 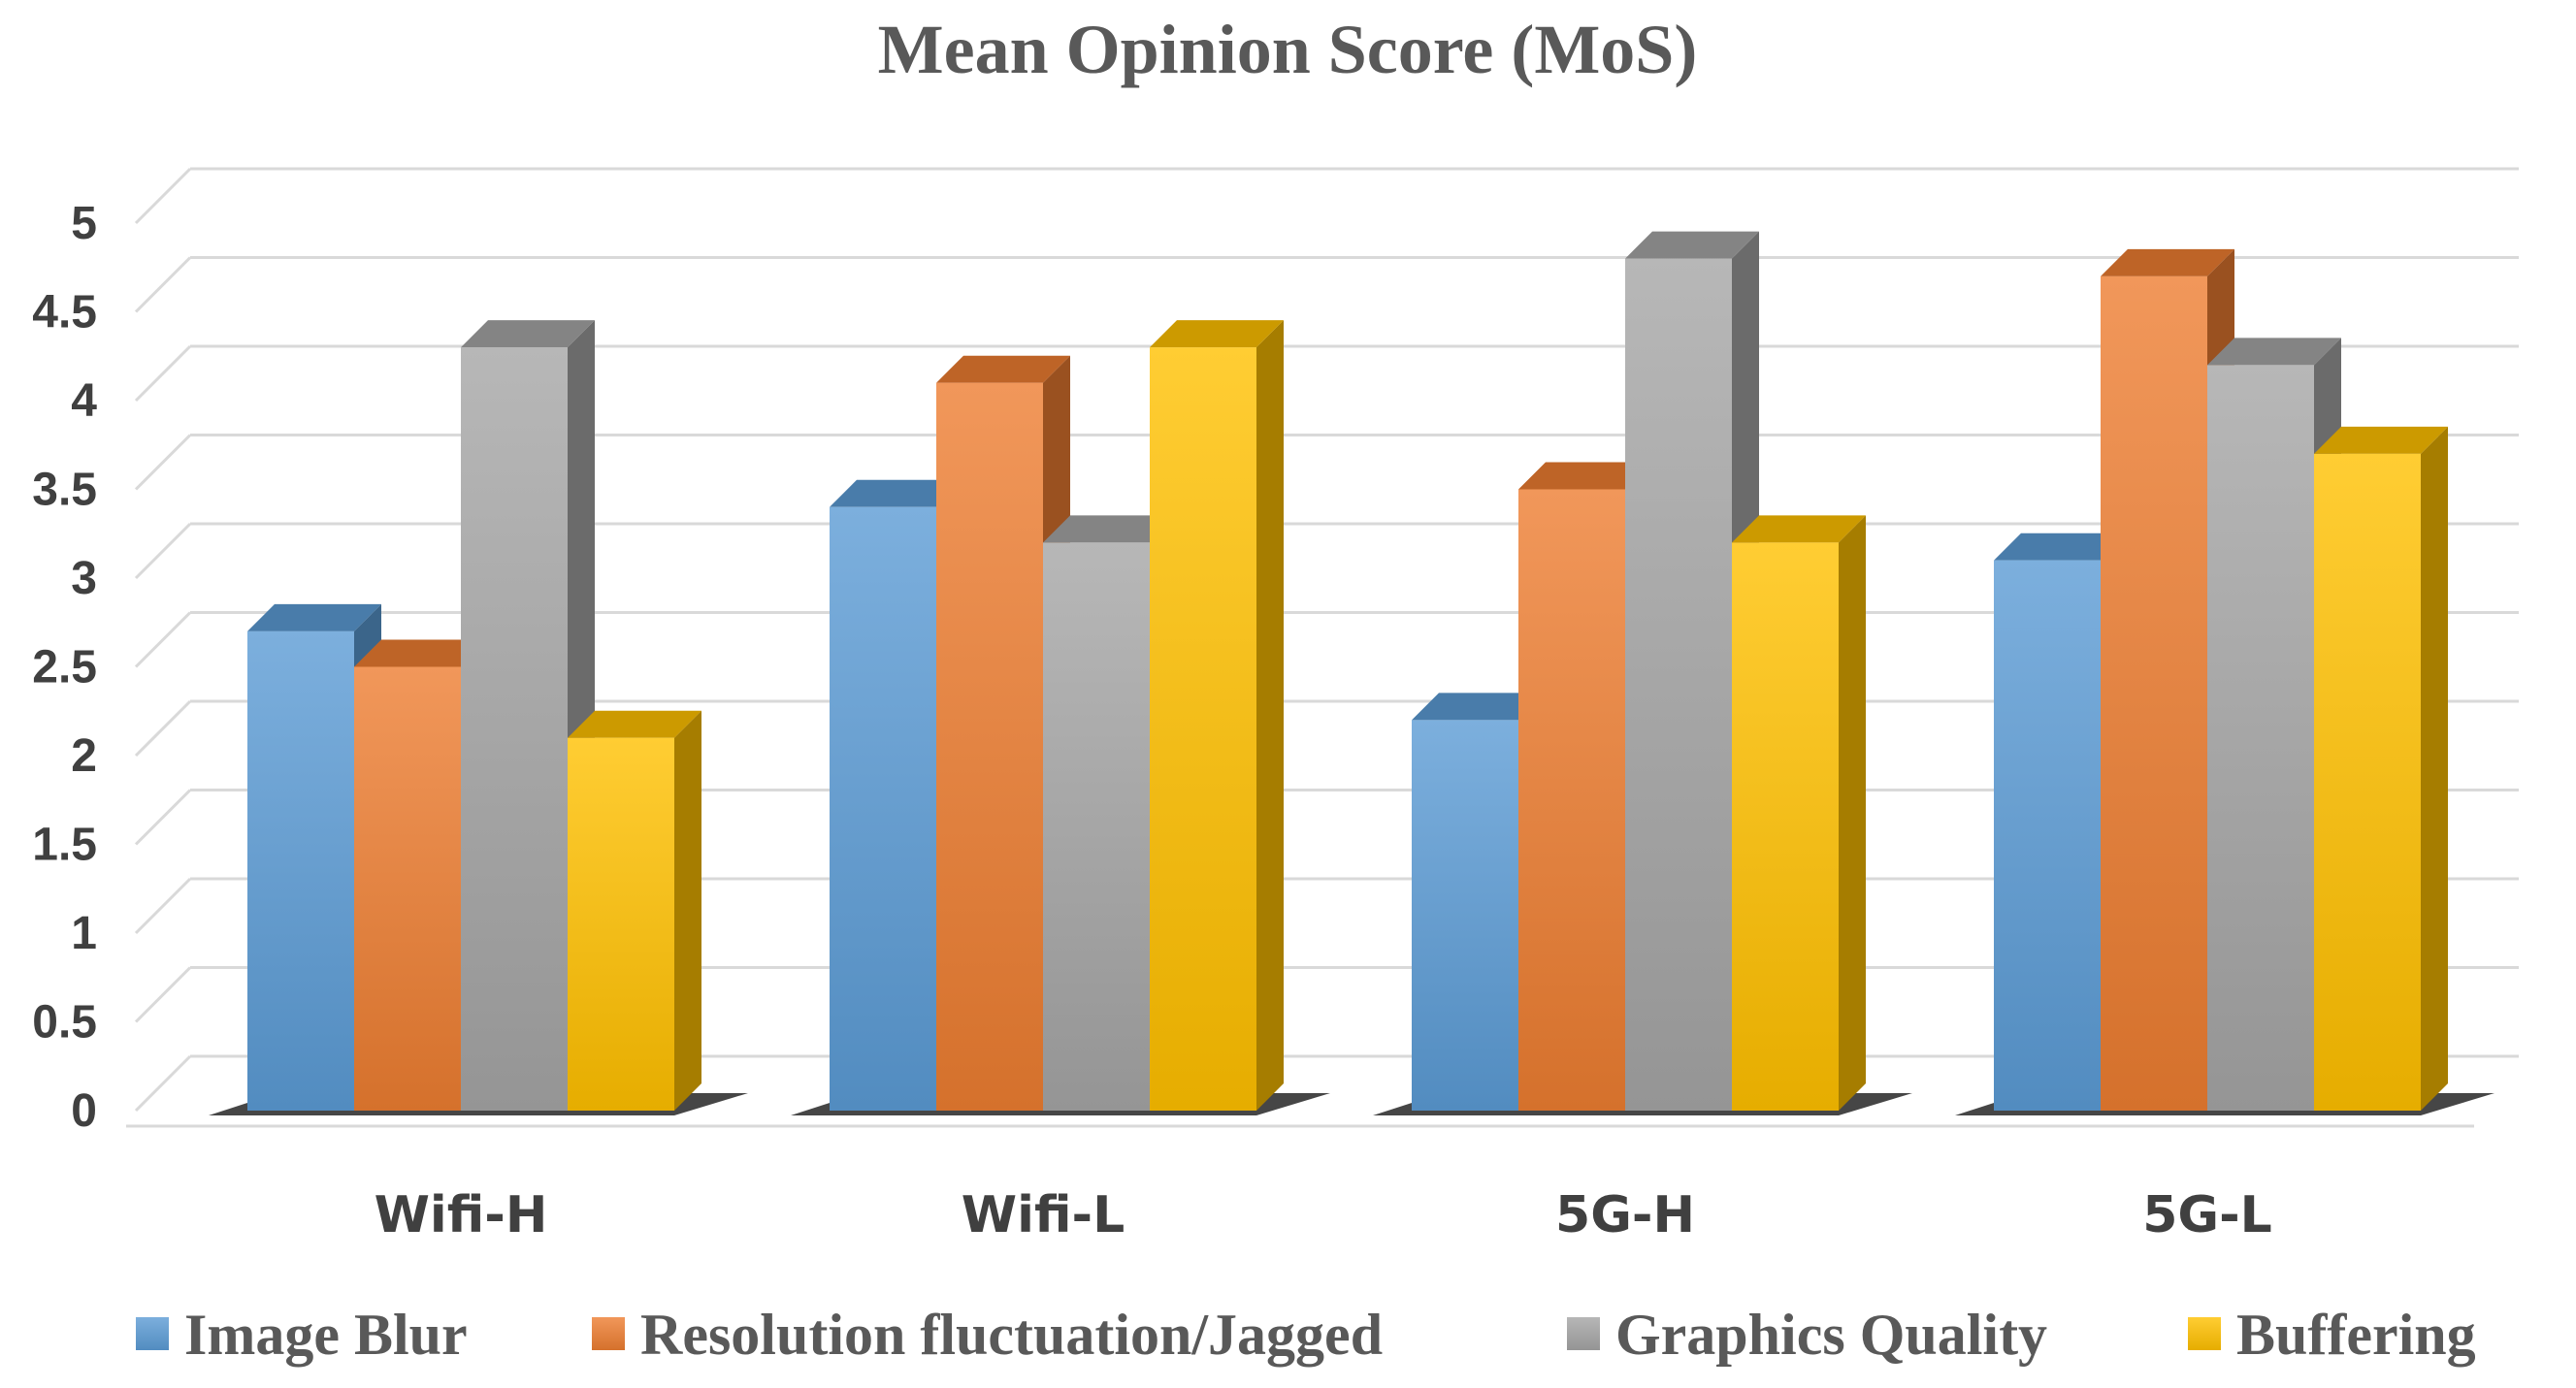 What do you see at coordinates (326, 1335) in the screenshot?
I see `legend-label: Image Blur` at bounding box center [326, 1335].